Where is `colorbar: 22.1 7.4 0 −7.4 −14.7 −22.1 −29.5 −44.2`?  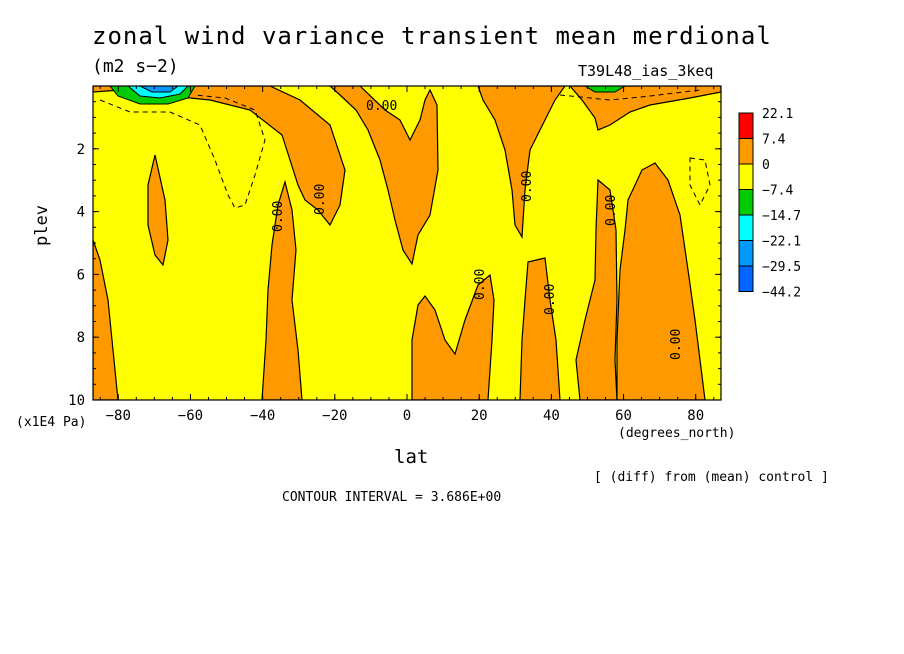 colorbar: 22.1 7.4 0 −7.4 −14.7 −22.1 −29.5 −44.2 is located at coordinates (769, 204).